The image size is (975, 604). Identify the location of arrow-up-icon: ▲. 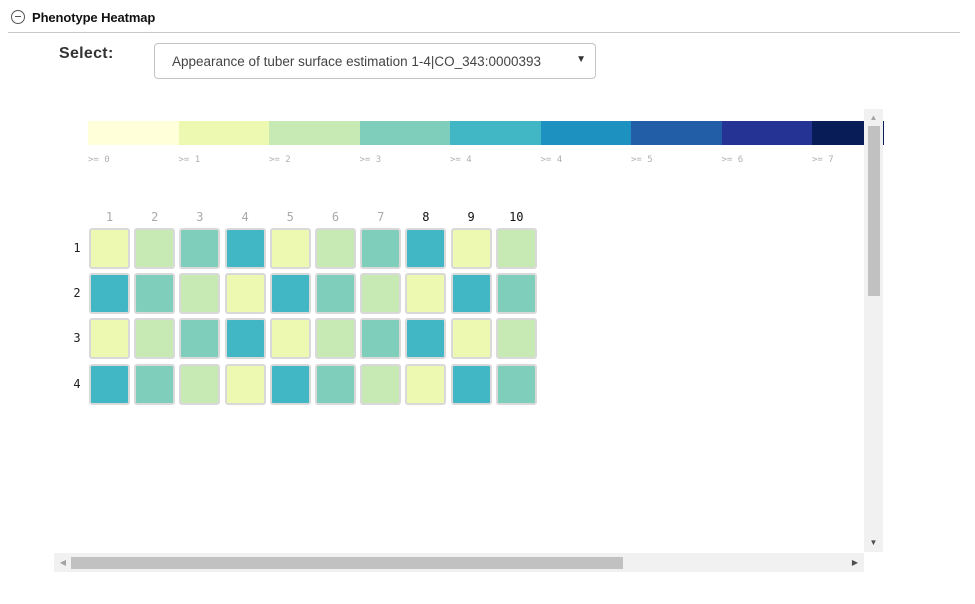
(873, 117).